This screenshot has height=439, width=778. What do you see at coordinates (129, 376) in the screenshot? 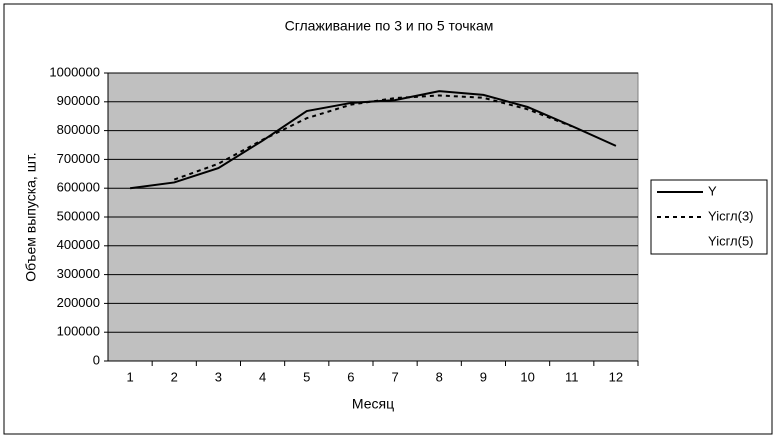
I see `x-tick-label: 1` at bounding box center [129, 376].